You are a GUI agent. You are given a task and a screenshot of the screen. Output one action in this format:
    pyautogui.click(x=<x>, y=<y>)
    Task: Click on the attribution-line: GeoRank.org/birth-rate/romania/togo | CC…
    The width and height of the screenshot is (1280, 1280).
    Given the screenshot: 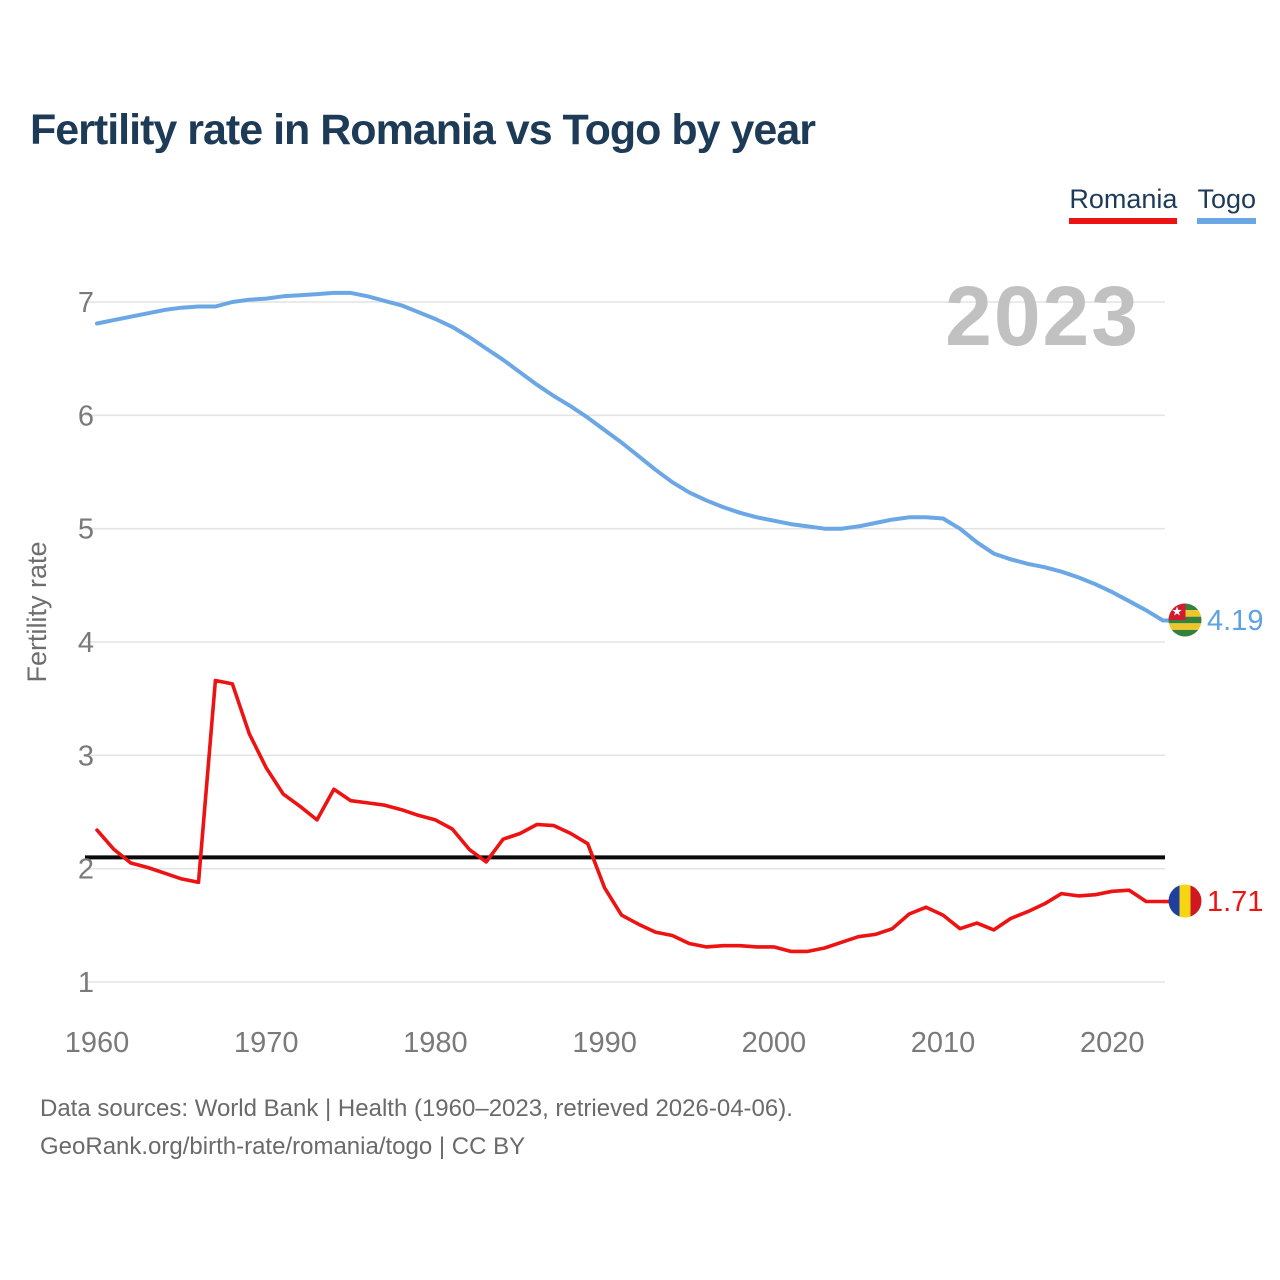 What is the action you would take?
    pyautogui.click(x=283, y=1146)
    